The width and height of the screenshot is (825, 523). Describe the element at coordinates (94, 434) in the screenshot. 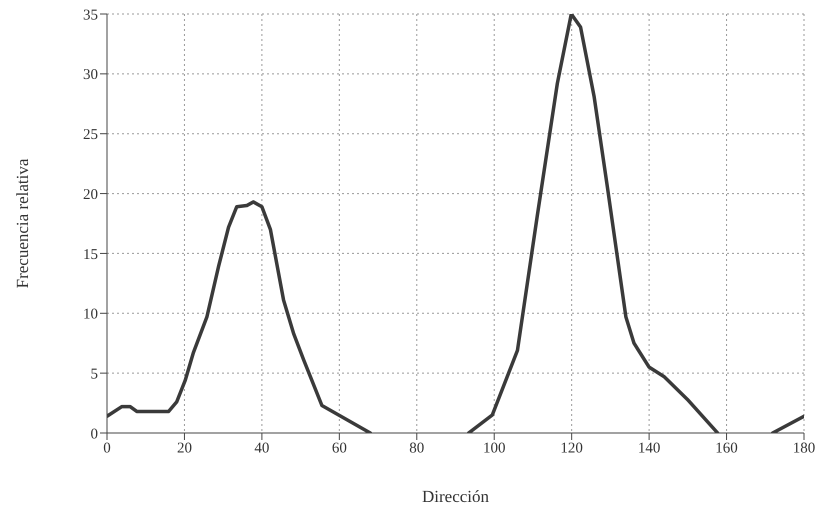

I see `y-tick-label: 0` at that location.